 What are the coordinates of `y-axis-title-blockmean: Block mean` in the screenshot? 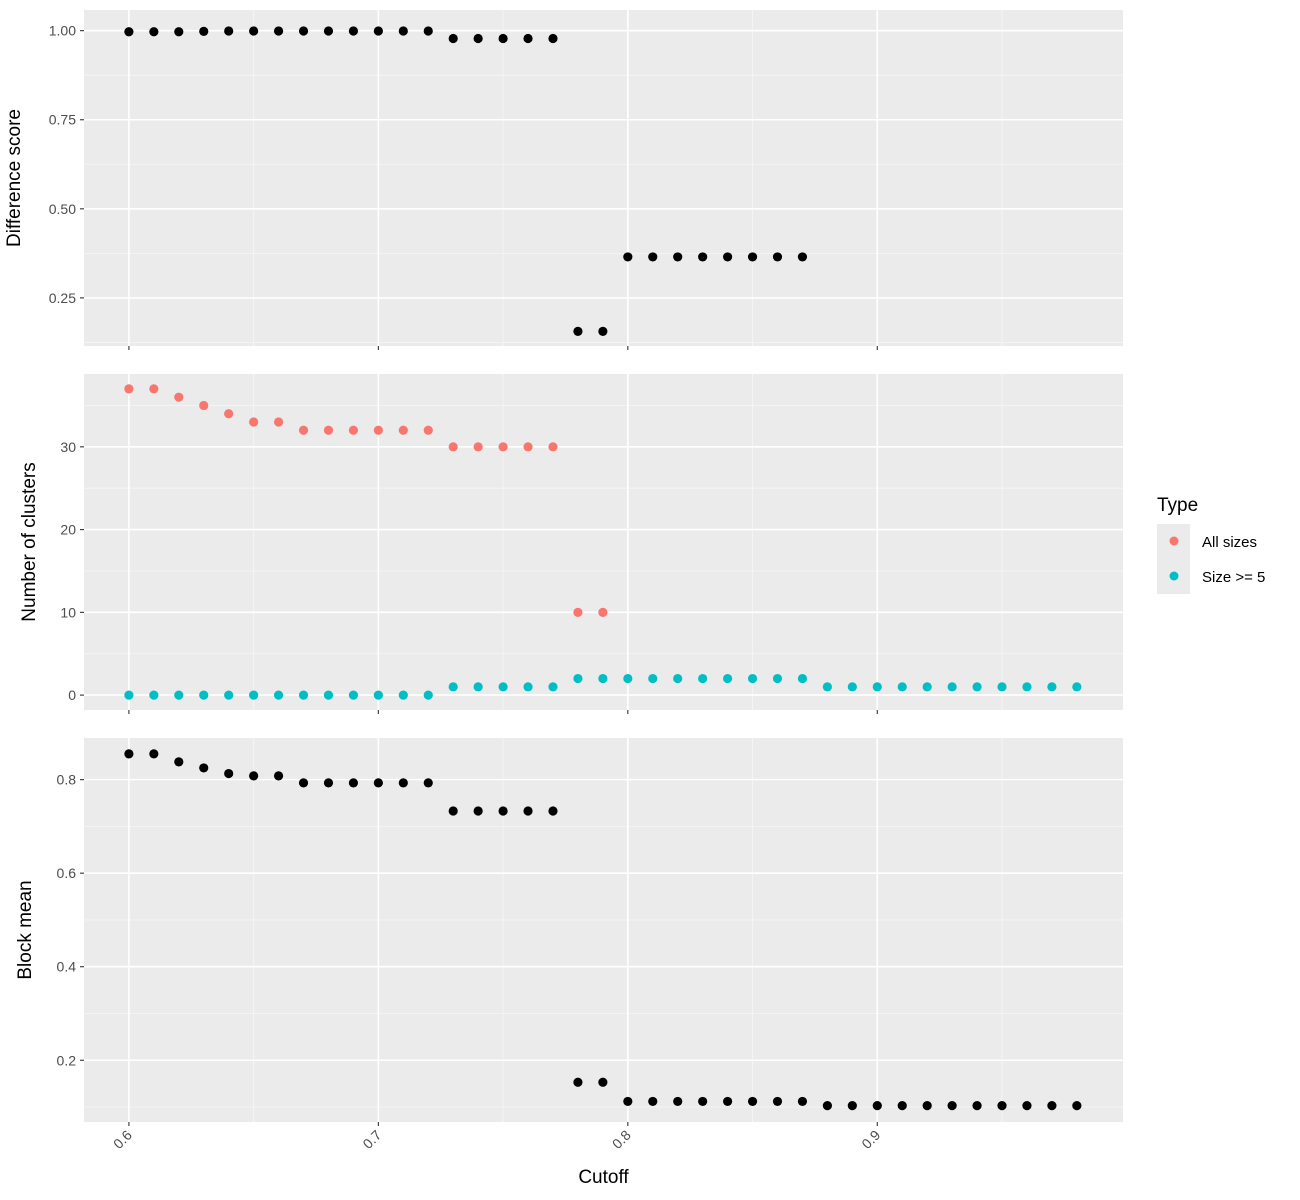 It's located at (25, 929).